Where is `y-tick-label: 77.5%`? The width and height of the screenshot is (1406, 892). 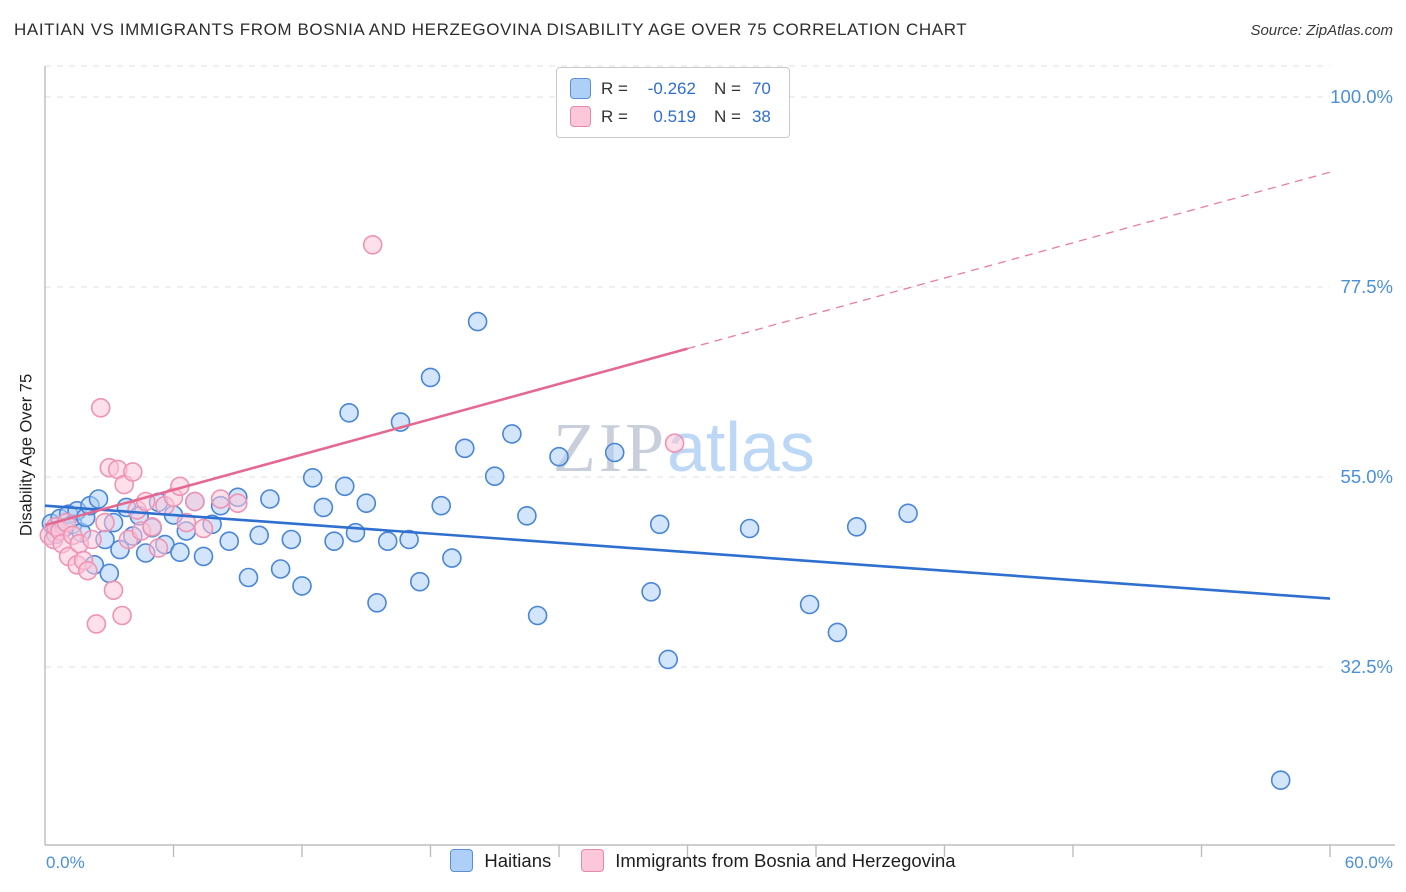
y-tick-label: 77.5% is located at coordinates (1367, 286).